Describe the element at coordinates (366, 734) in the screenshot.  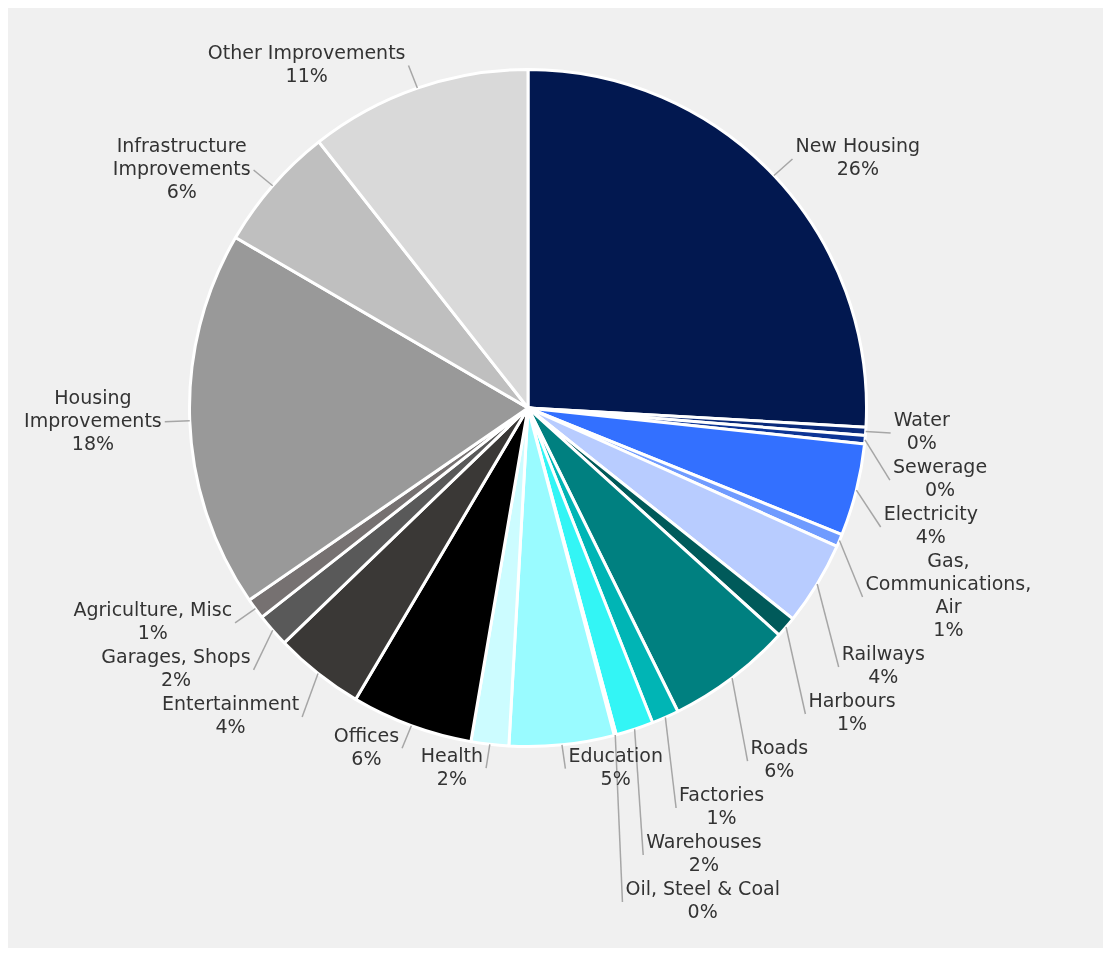
I see `slice-label: Offices` at that location.